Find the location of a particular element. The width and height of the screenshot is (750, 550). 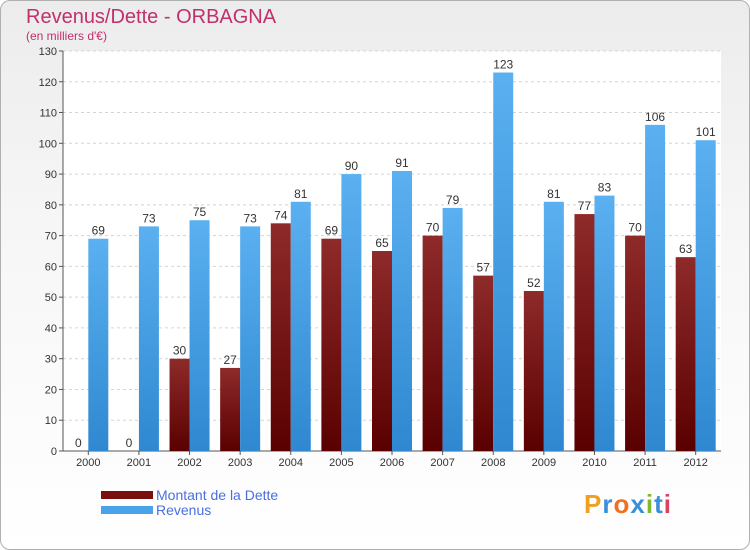

data-label: 79 is located at coordinates (453, 200).